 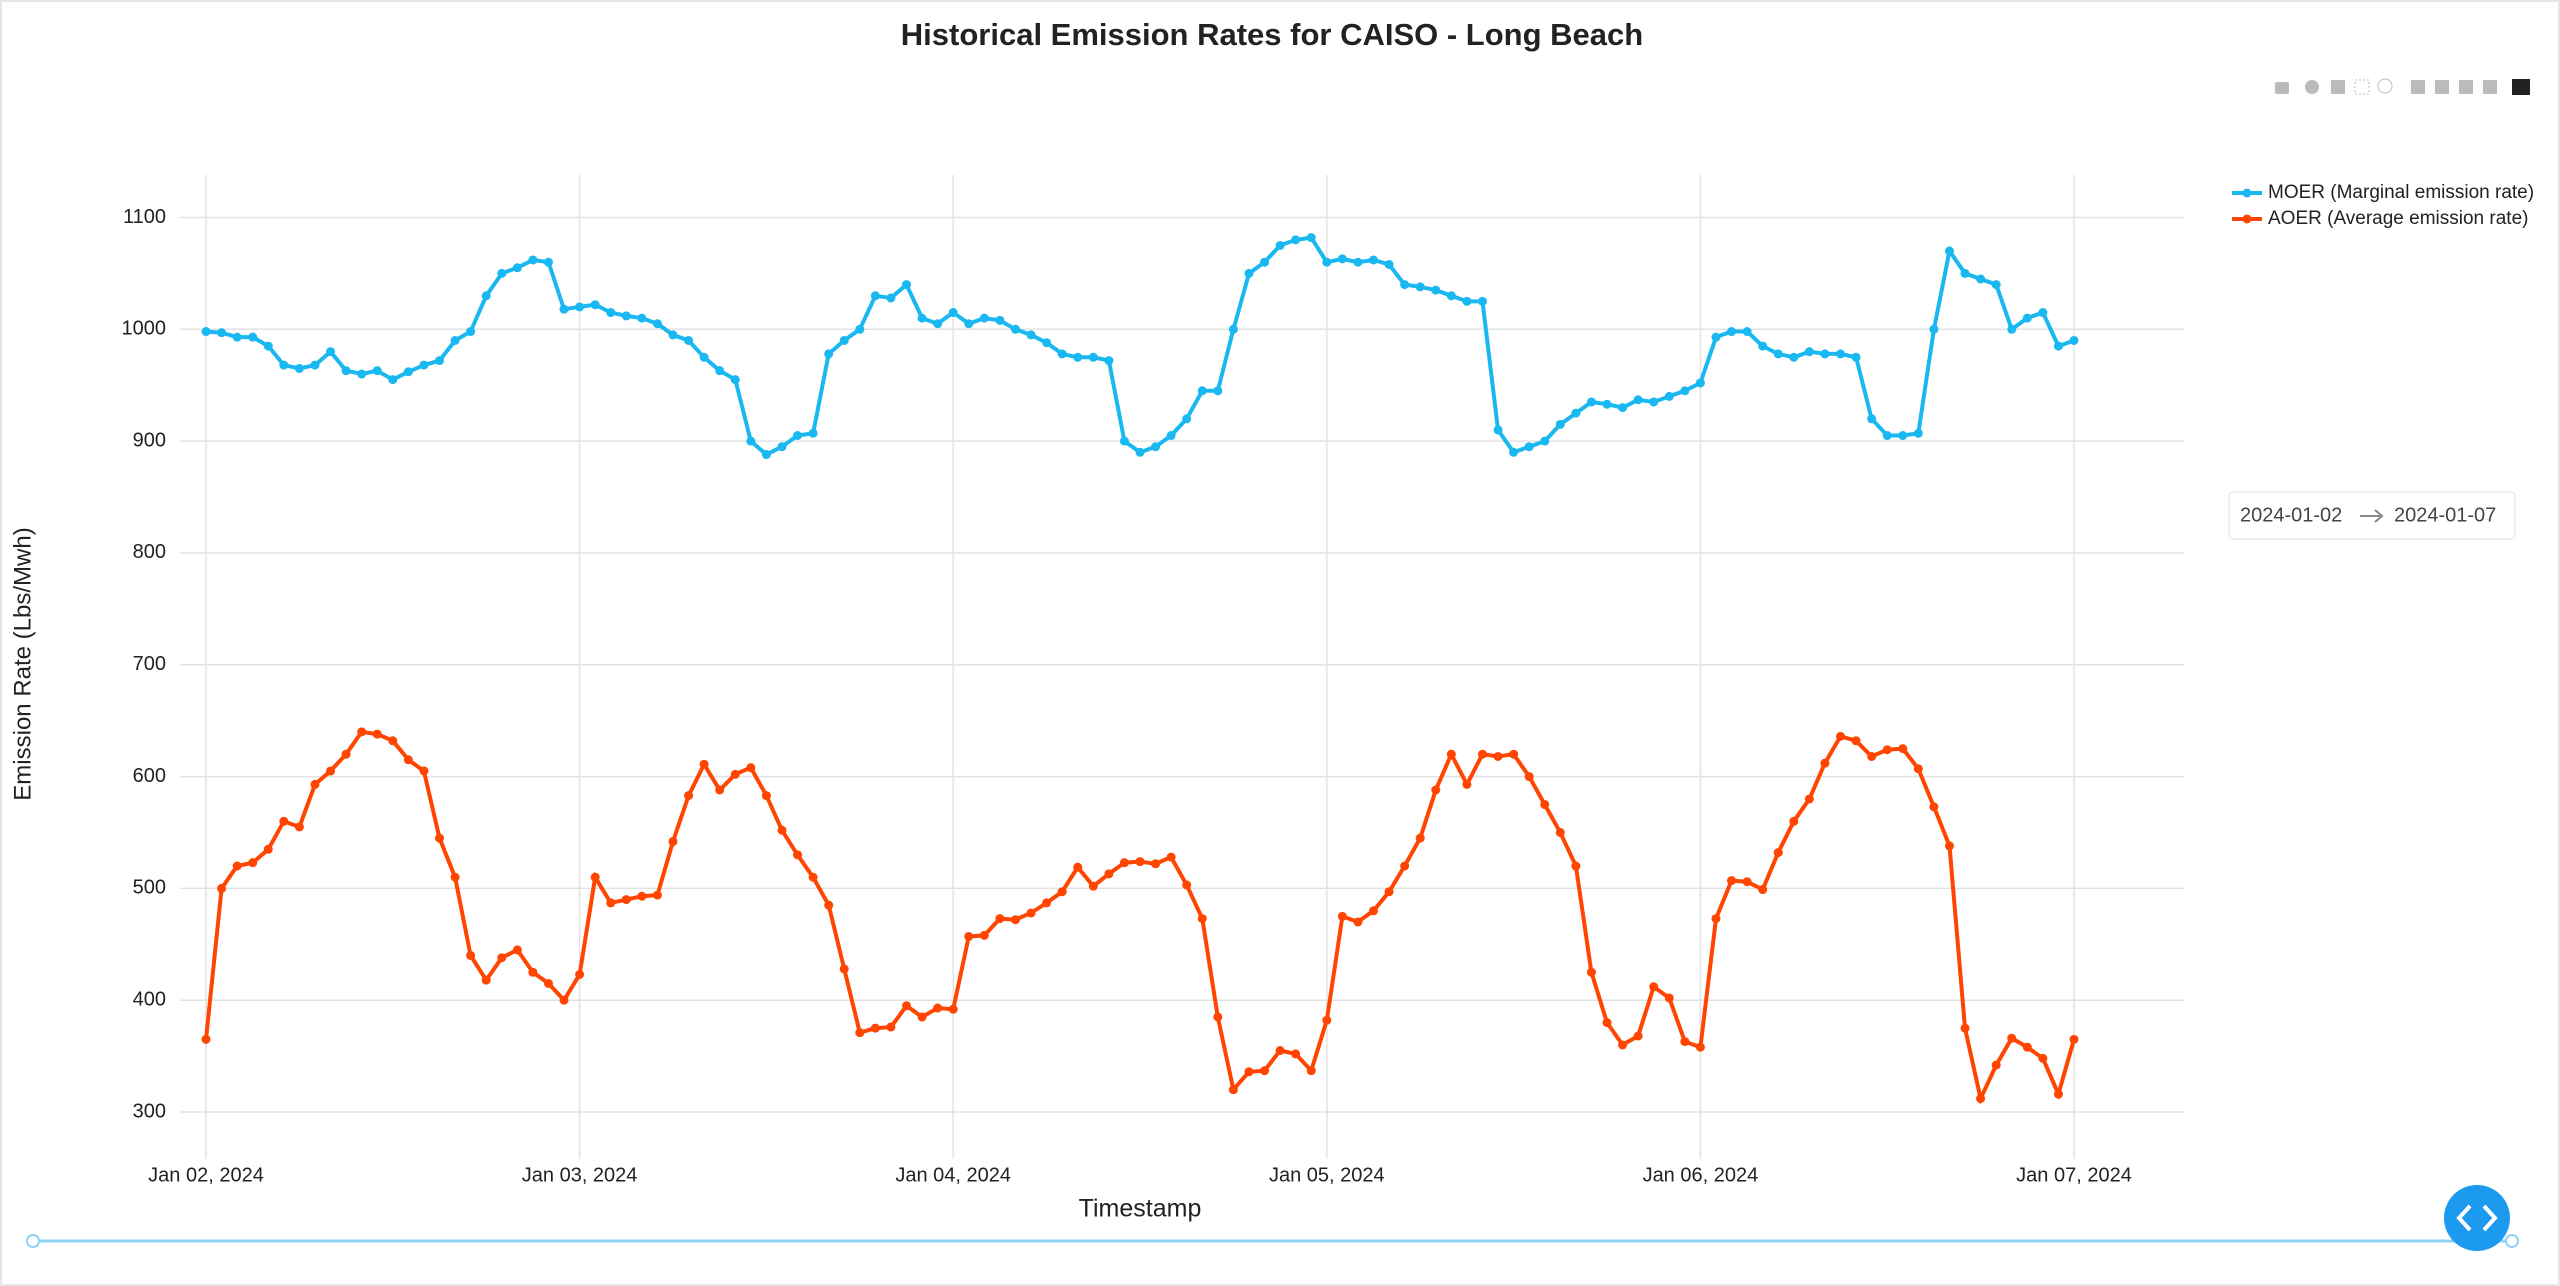 What do you see at coordinates (2402, 86) in the screenshot?
I see `toolbar` at bounding box center [2402, 86].